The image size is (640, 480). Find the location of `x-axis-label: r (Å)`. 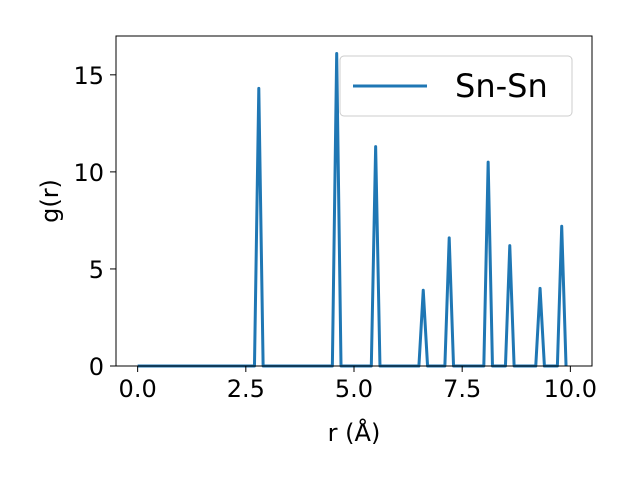

x-axis-label: r (Å) is located at coordinates (354, 432).